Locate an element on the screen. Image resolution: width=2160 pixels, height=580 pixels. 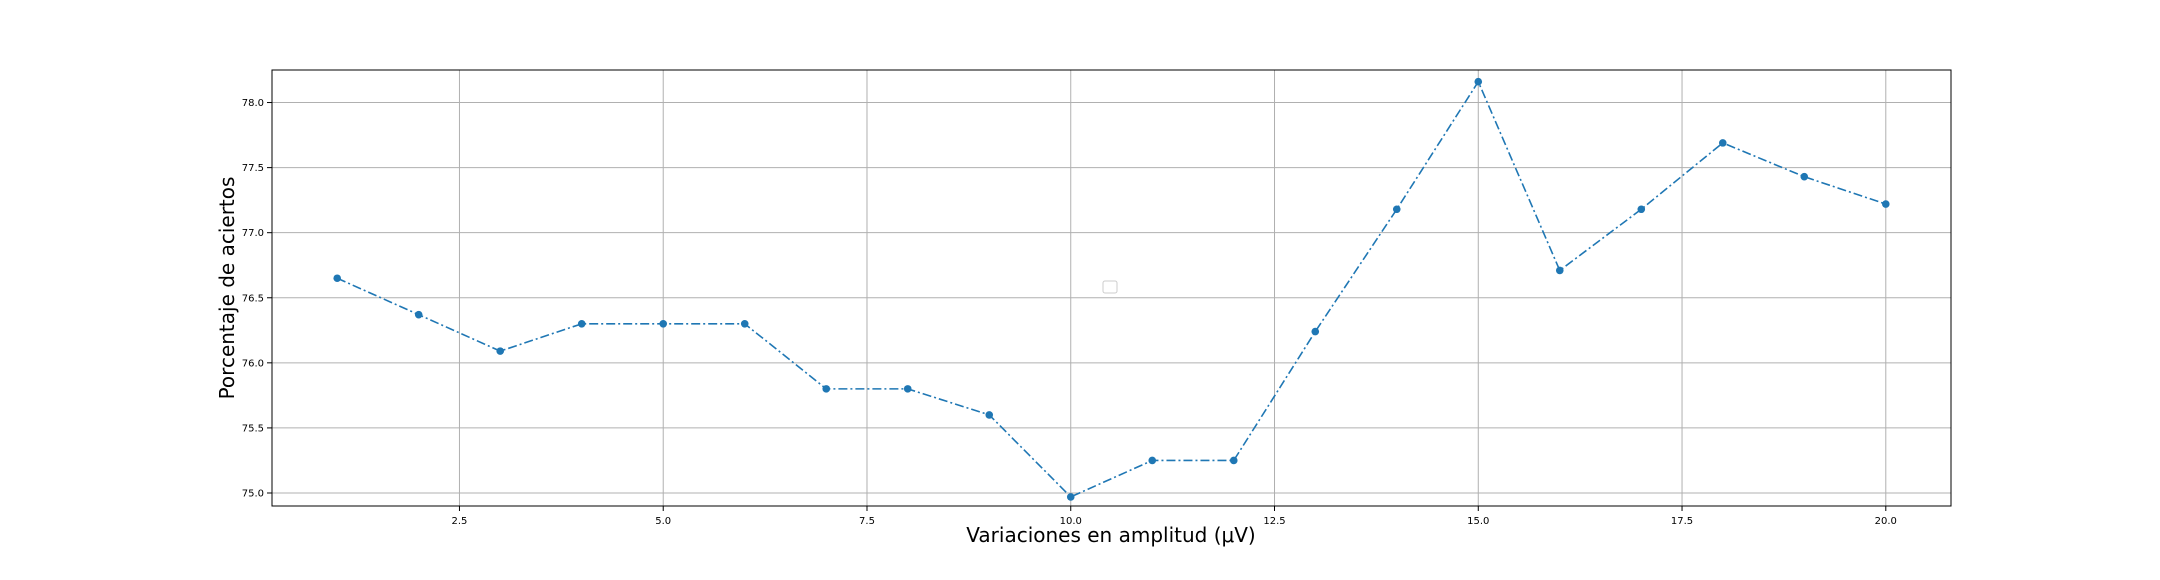
y-tick-label: 76.5 is located at coordinates (253, 298).